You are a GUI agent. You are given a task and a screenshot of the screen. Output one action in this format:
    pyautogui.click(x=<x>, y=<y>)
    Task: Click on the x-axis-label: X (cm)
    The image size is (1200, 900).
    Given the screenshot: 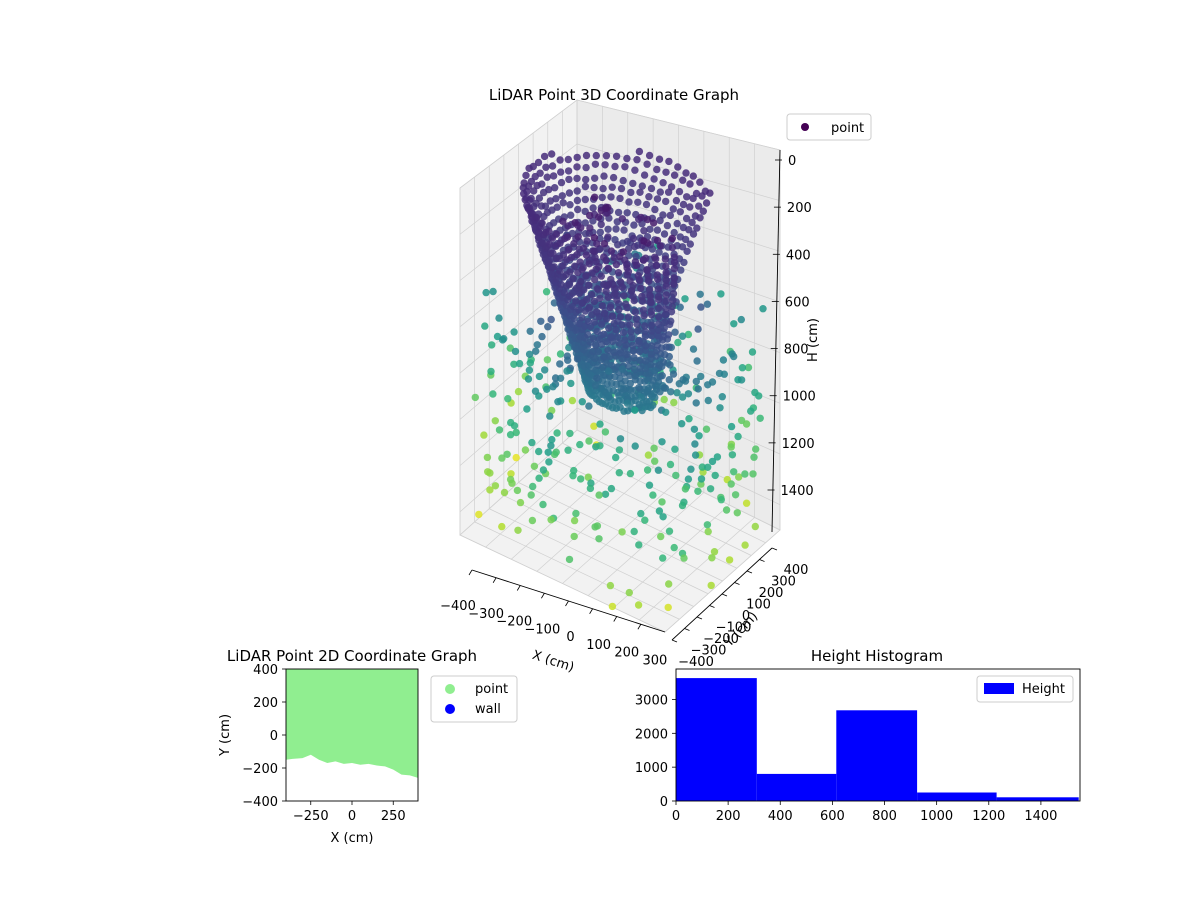 What is the action you would take?
    pyautogui.click(x=553, y=662)
    